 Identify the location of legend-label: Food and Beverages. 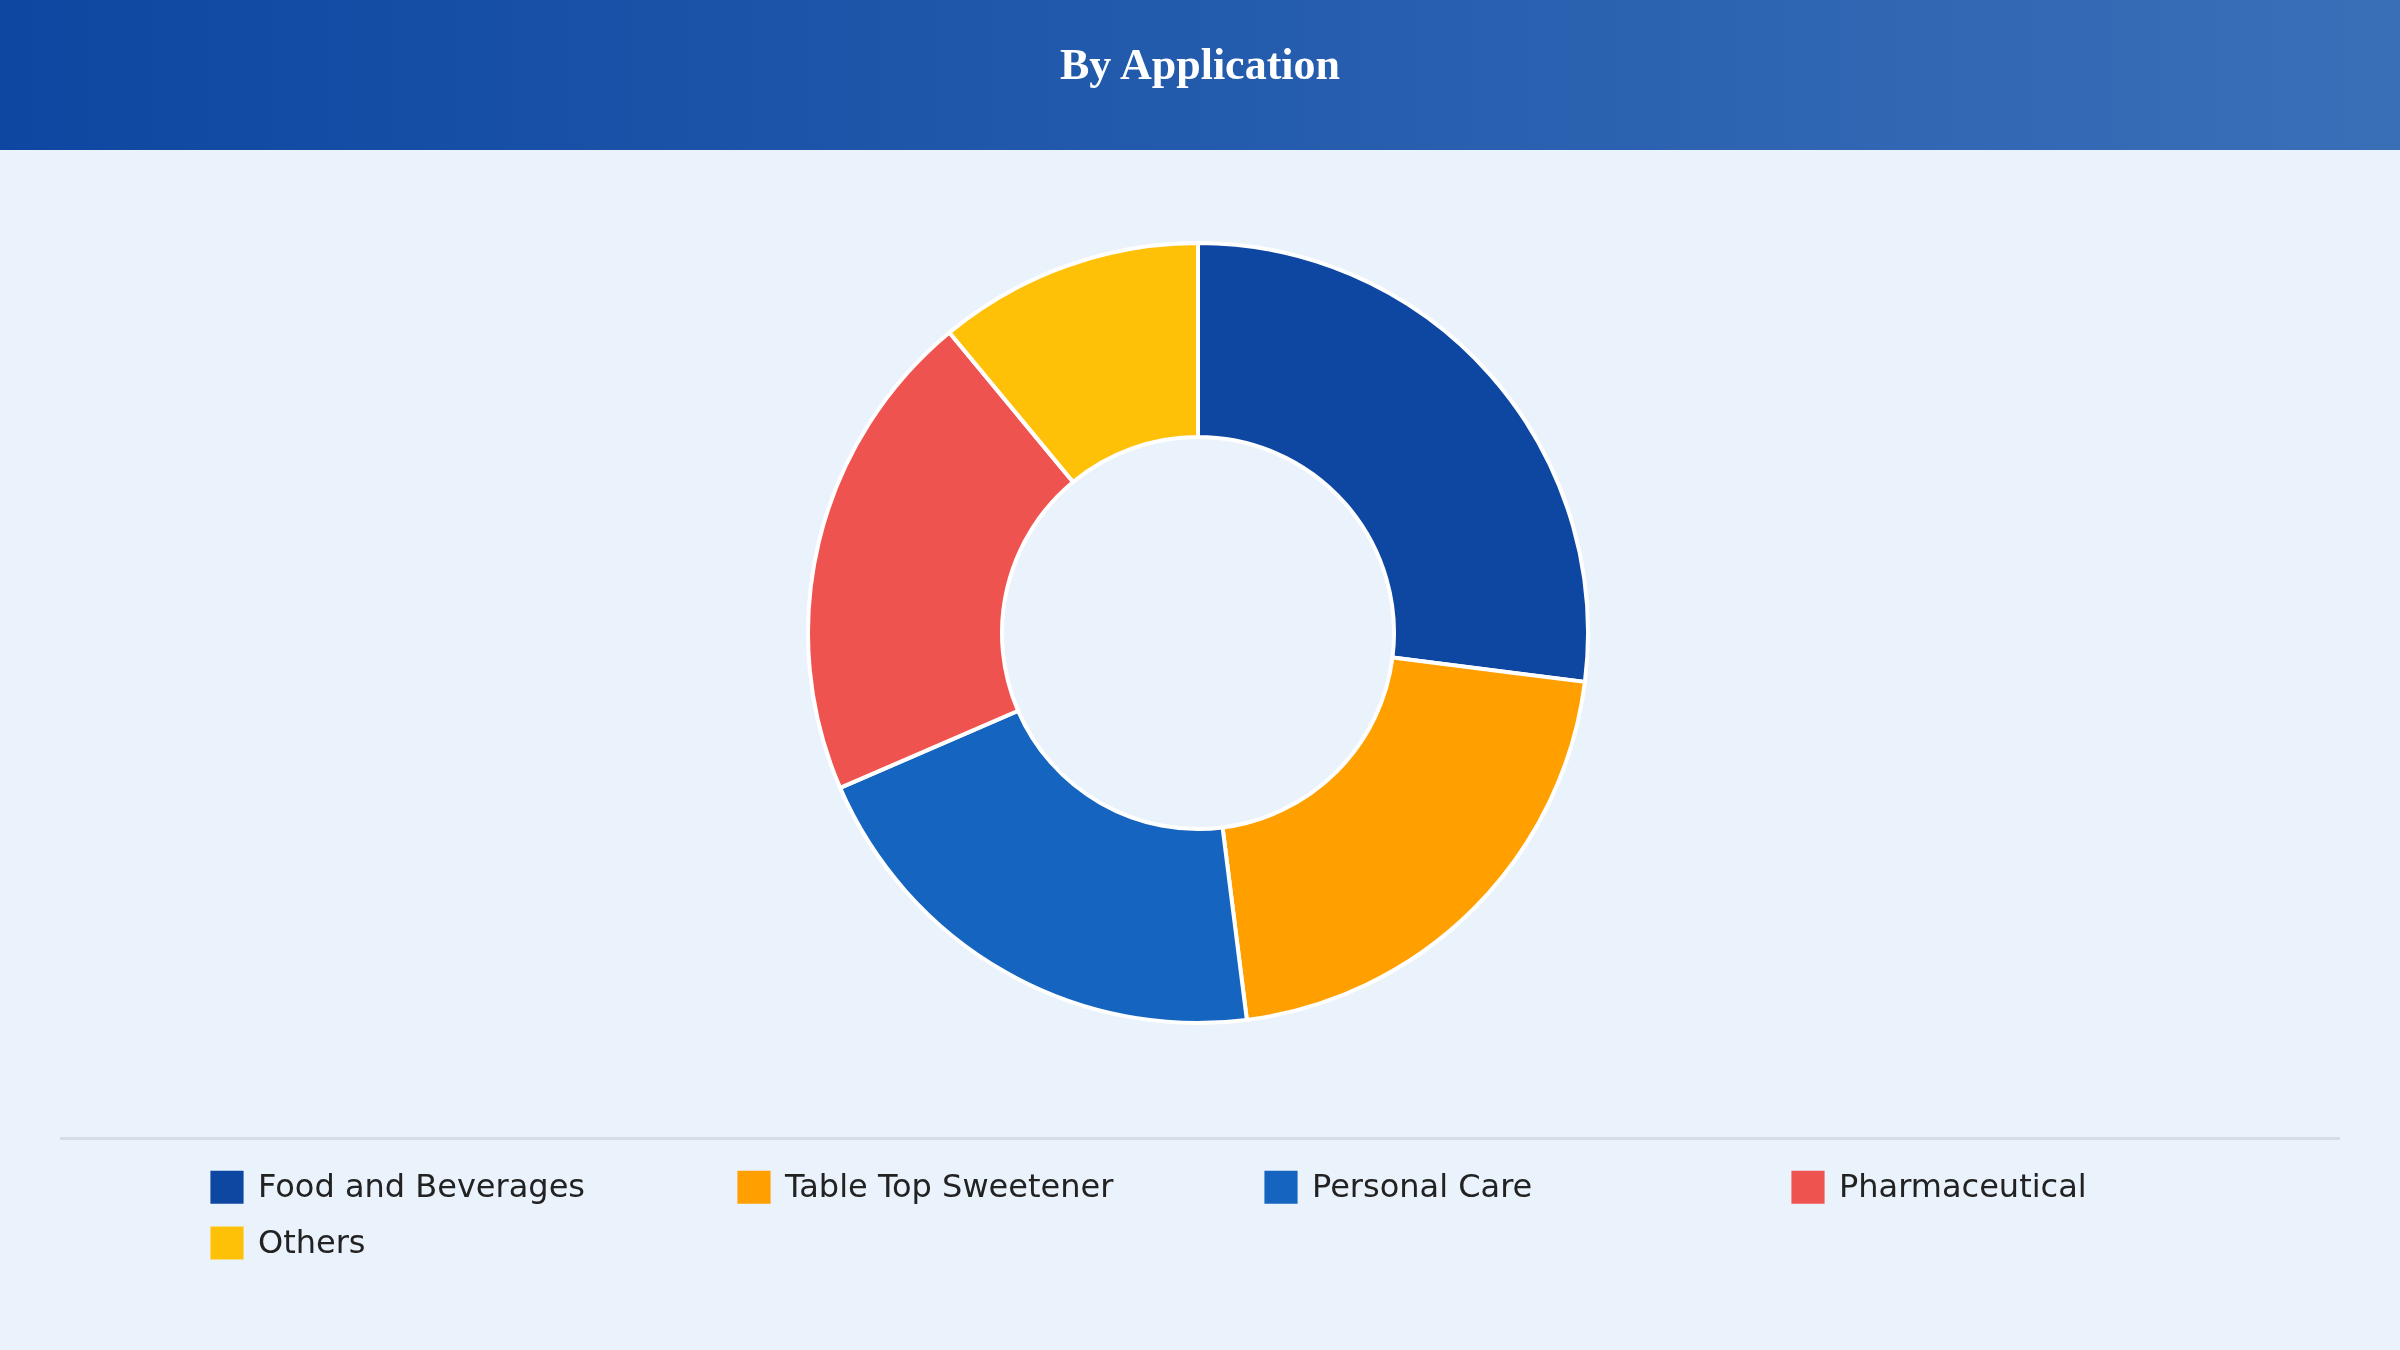
(421, 1186).